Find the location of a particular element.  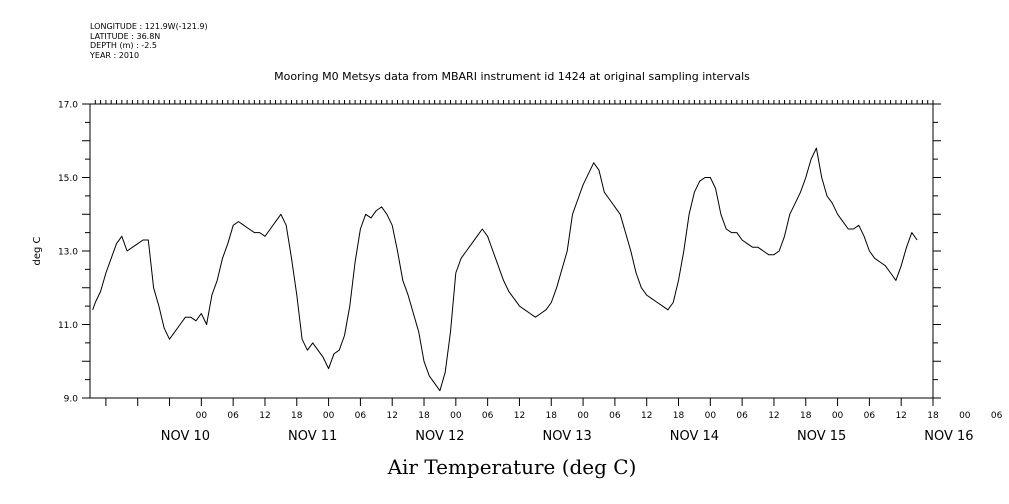

latitude-label: LATITUDE : 36.8N is located at coordinates (125, 36).